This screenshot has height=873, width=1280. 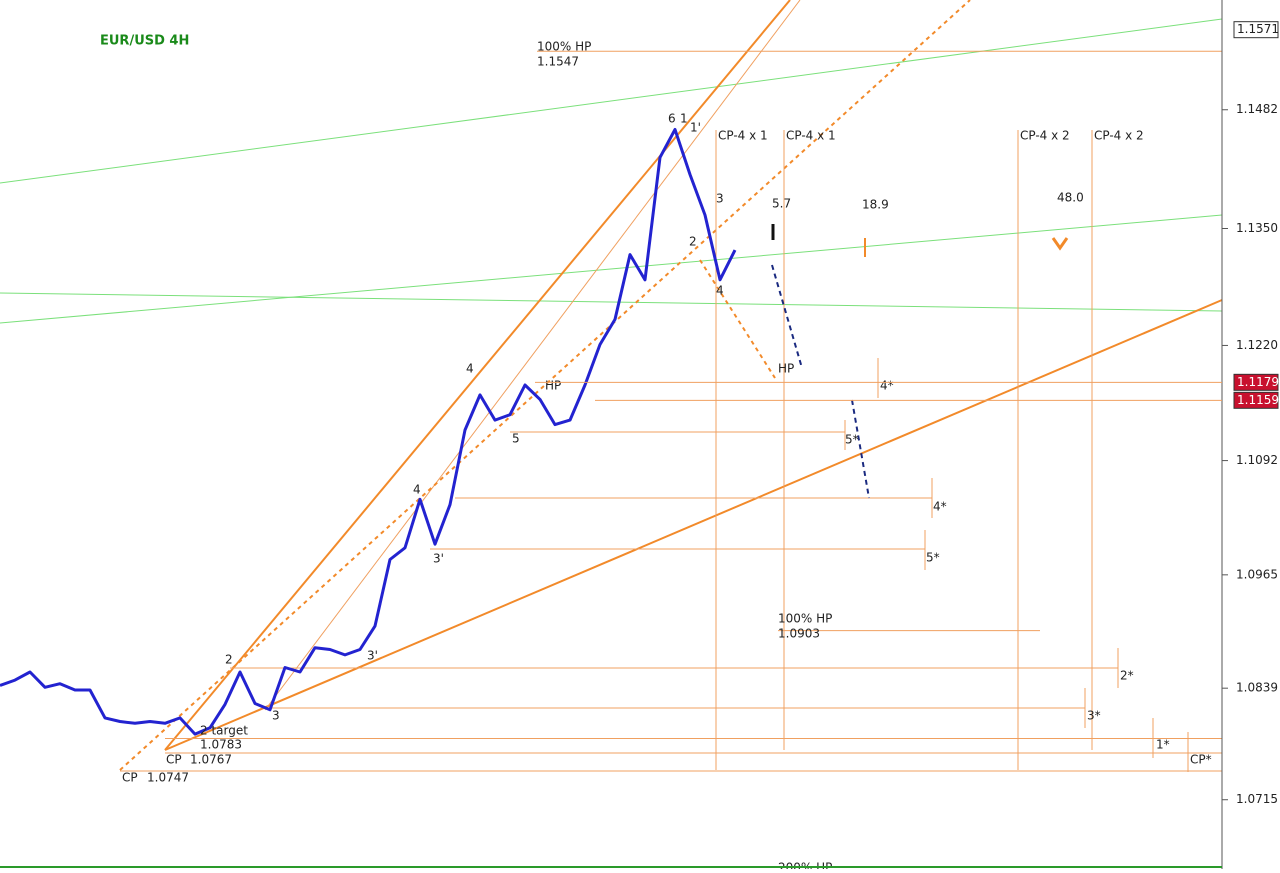 I want to click on annotation: 3*, so click(x=1094, y=716).